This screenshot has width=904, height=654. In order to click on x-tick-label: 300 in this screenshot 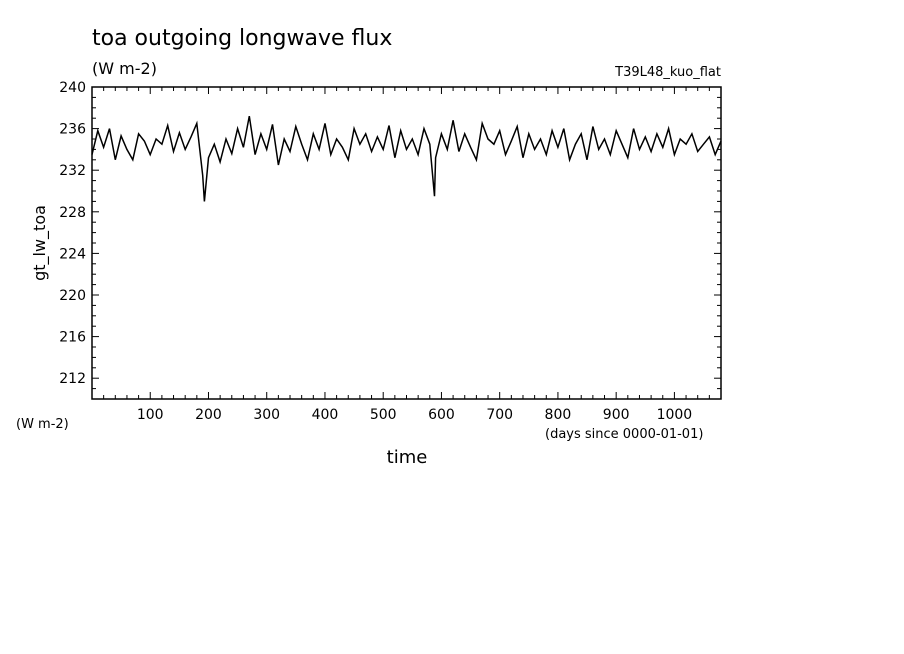, I will do `click(266, 415)`.